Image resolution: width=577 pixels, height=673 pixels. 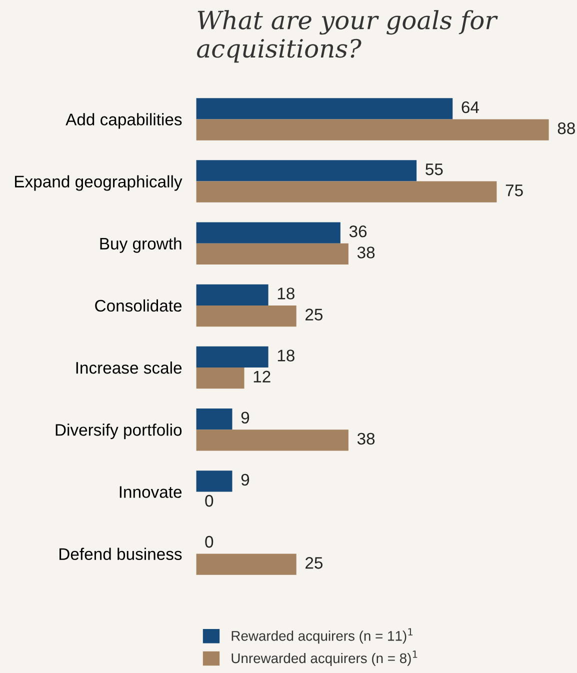 I want to click on y-tick-label: Buy growth, so click(x=141, y=245).